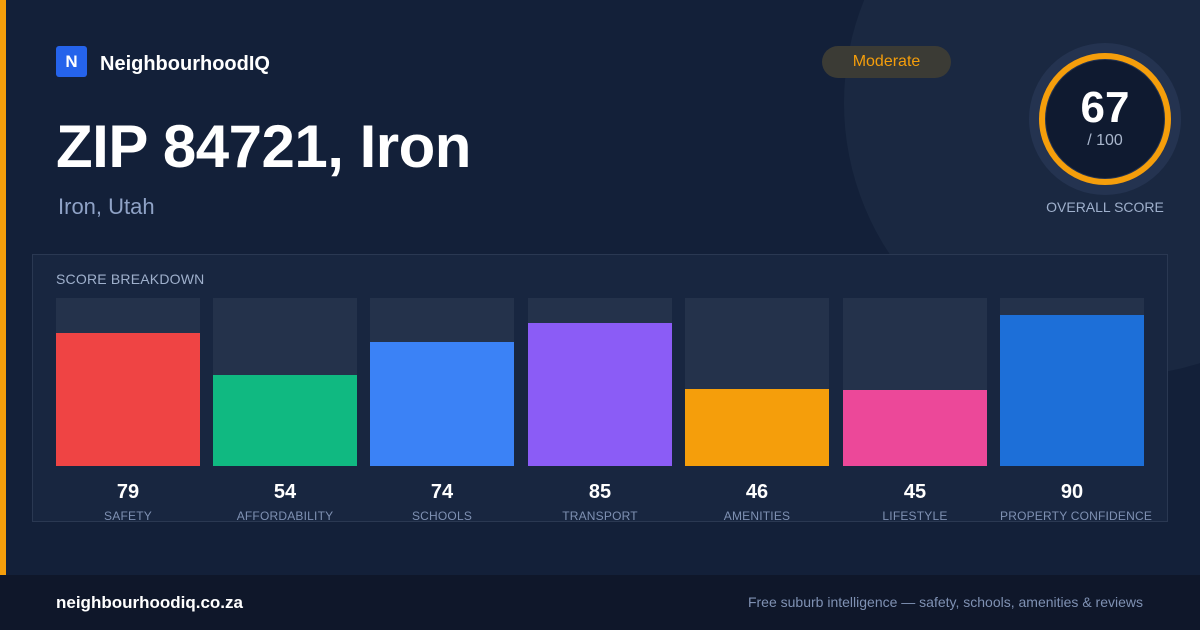 This screenshot has height=630, width=1200. I want to click on bar-column-lifestyle: 45 LIFESTYLE, so click(915, 410).